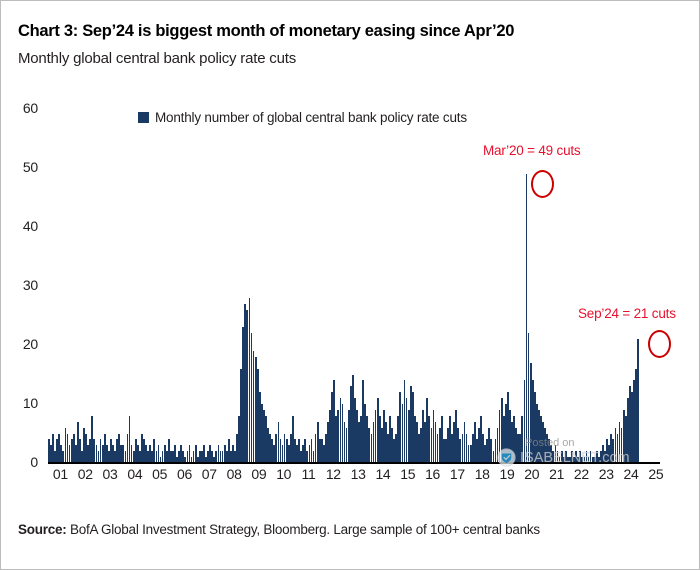 The height and width of the screenshot is (570, 700). What do you see at coordinates (532, 150) in the screenshot?
I see `annotation-mar20-label: Mar’20 = 49 cuts` at bounding box center [532, 150].